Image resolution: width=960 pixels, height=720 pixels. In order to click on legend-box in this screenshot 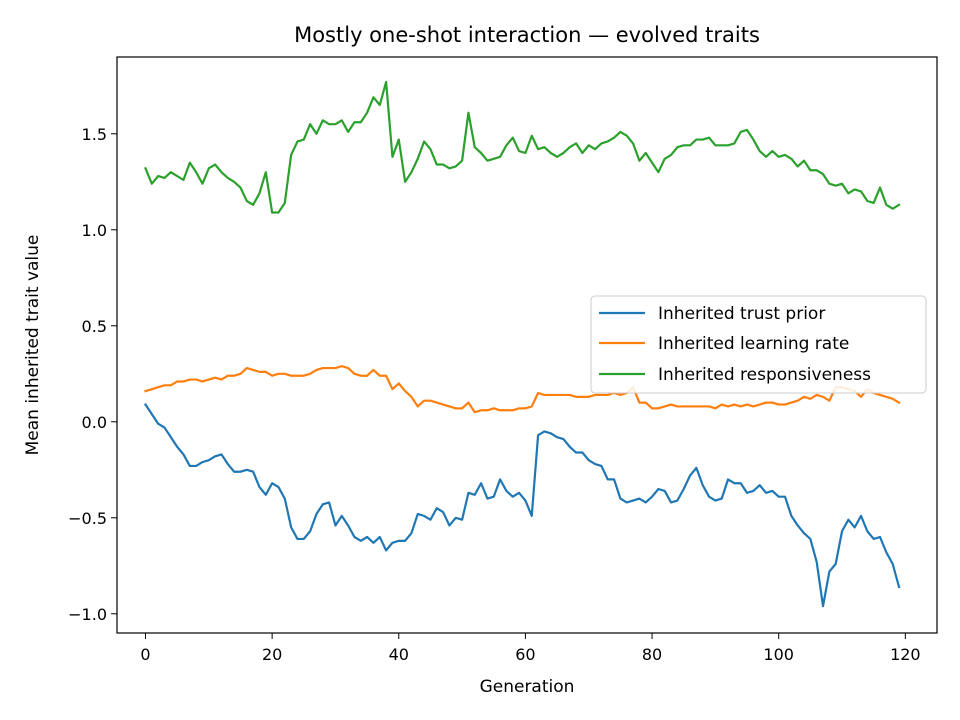, I will do `click(758, 344)`.